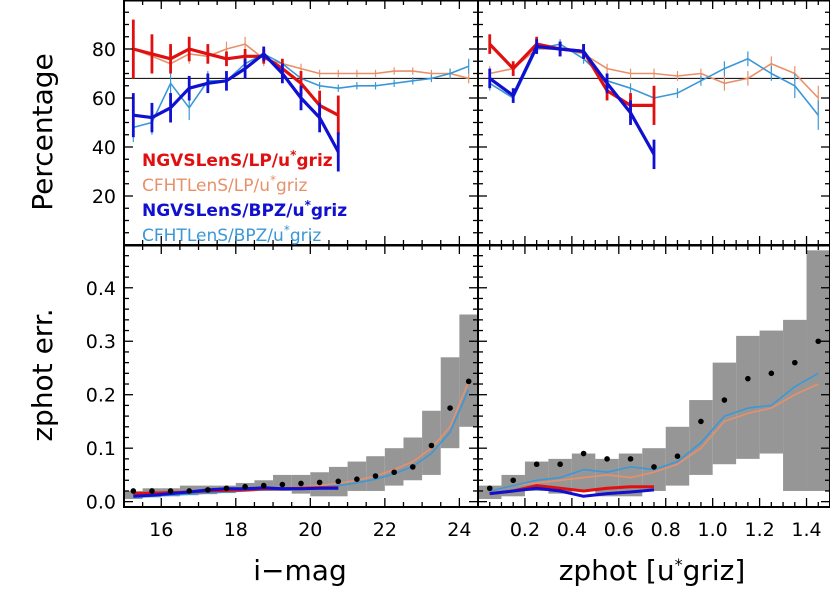  I want to click on y-tick-label: 60, so click(104, 99).